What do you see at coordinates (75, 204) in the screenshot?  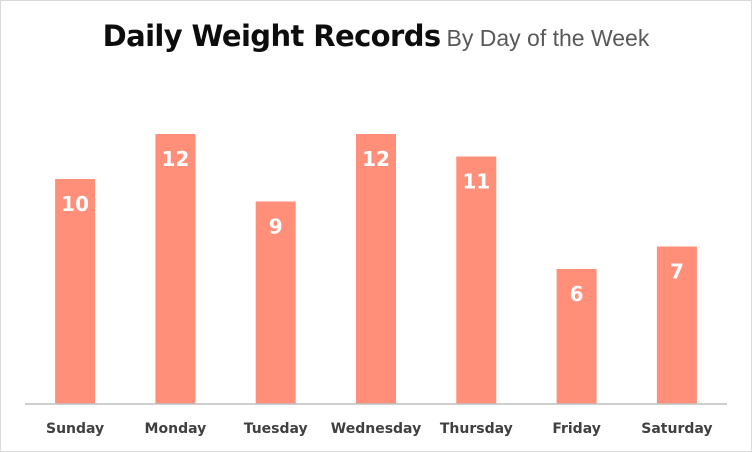 I see `data-label-sunday: 10` at bounding box center [75, 204].